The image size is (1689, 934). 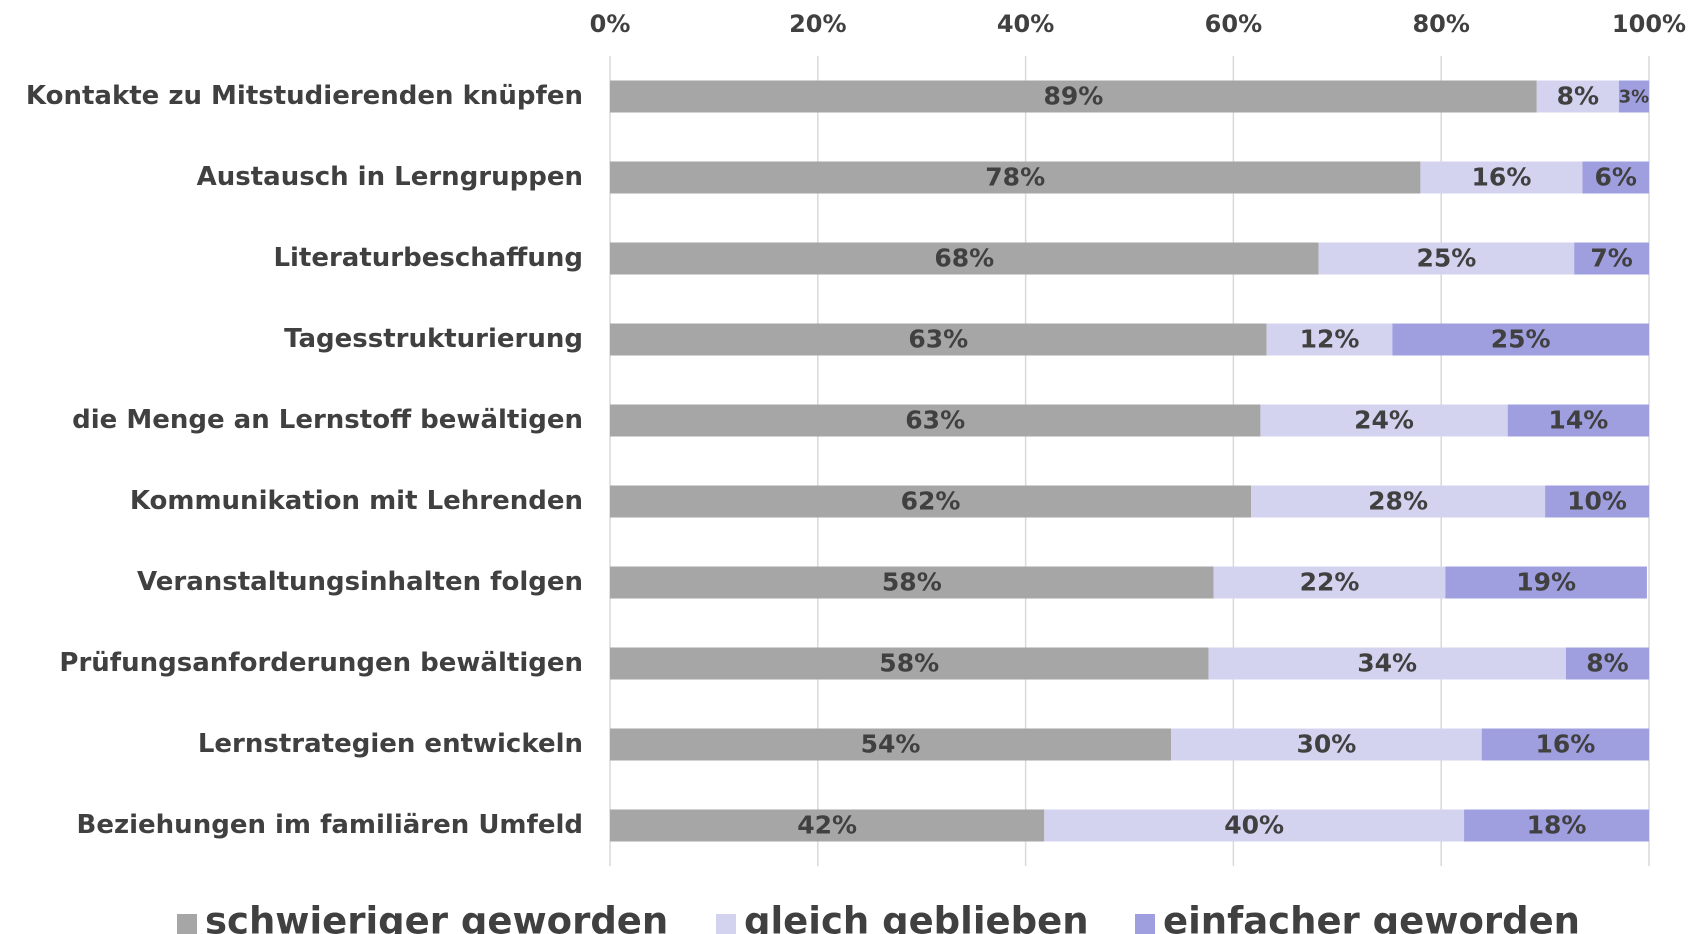 I want to click on data-label: 68%, so click(x=964, y=258).